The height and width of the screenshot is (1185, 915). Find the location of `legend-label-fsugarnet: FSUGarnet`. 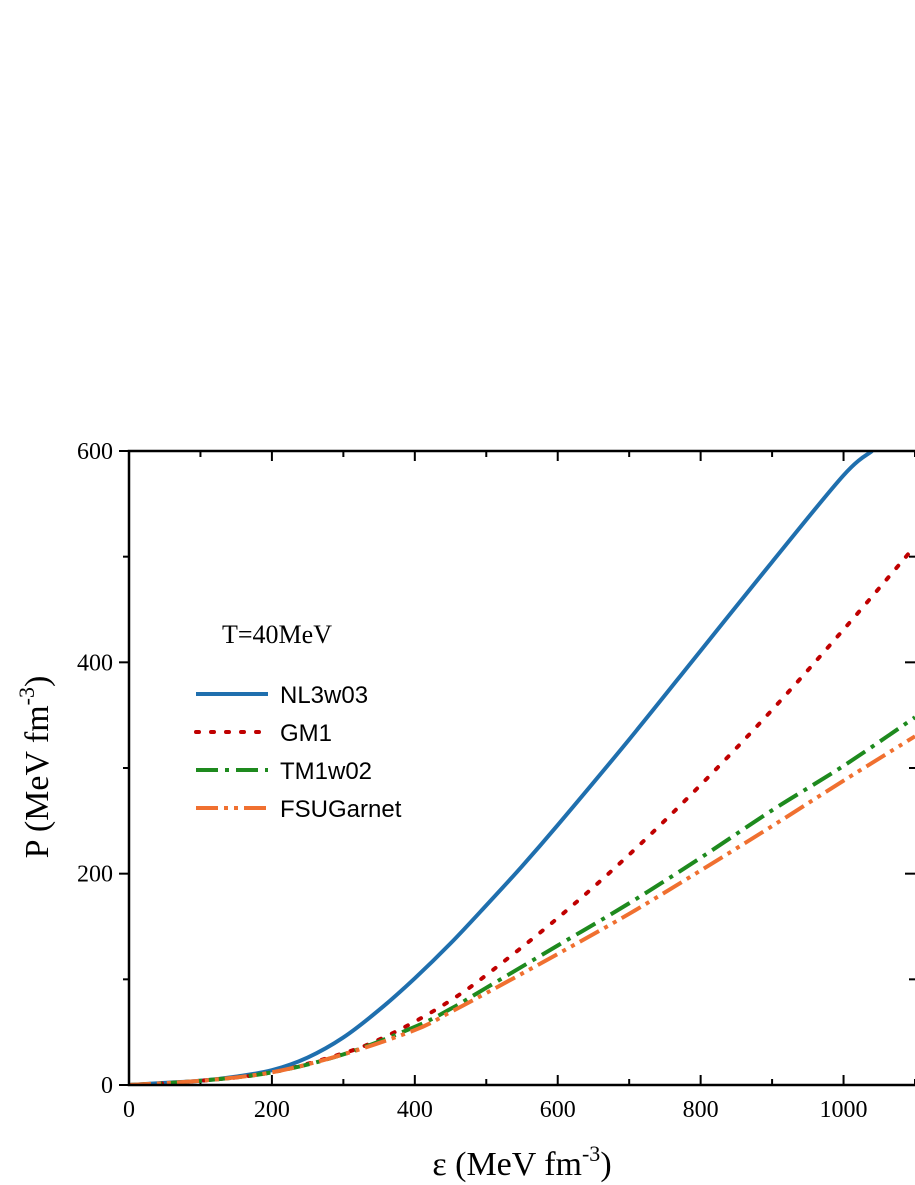

legend-label-fsugarnet: FSUGarnet is located at coordinates (341, 809).